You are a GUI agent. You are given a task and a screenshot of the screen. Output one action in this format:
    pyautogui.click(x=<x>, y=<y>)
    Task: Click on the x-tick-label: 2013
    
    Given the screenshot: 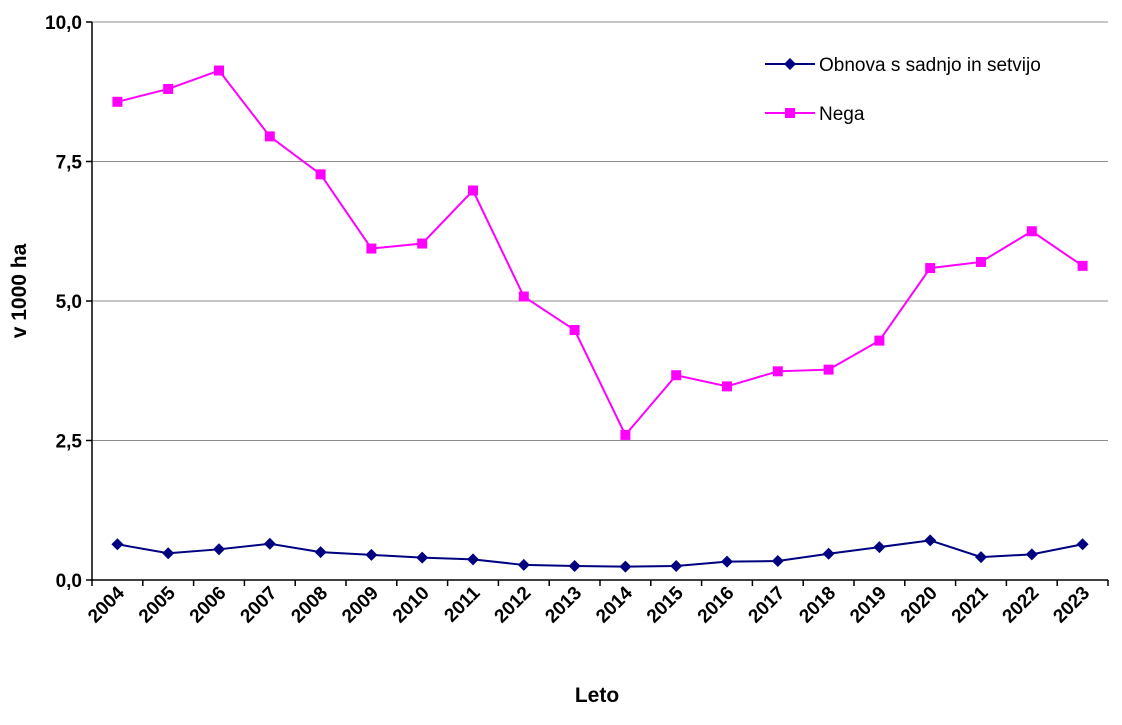 What is the action you would take?
    pyautogui.click(x=563, y=605)
    